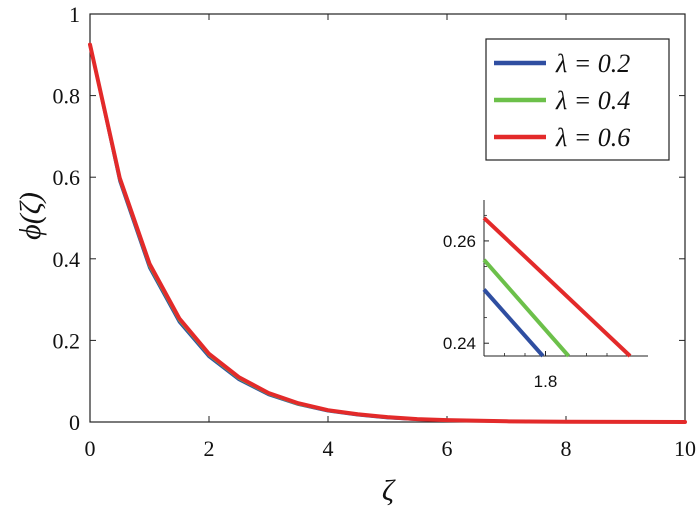  What do you see at coordinates (90, 448) in the screenshot?
I see `x-tick-label: 0` at bounding box center [90, 448].